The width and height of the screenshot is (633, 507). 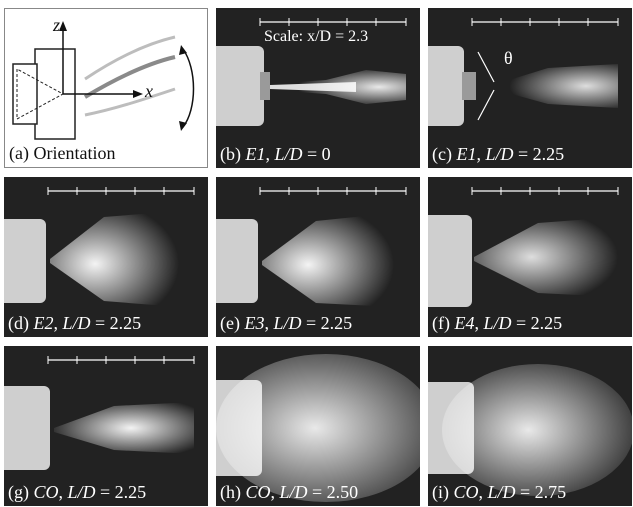 I want to click on panel-caption: (b) E1, L/D = 0, so click(x=275, y=154).